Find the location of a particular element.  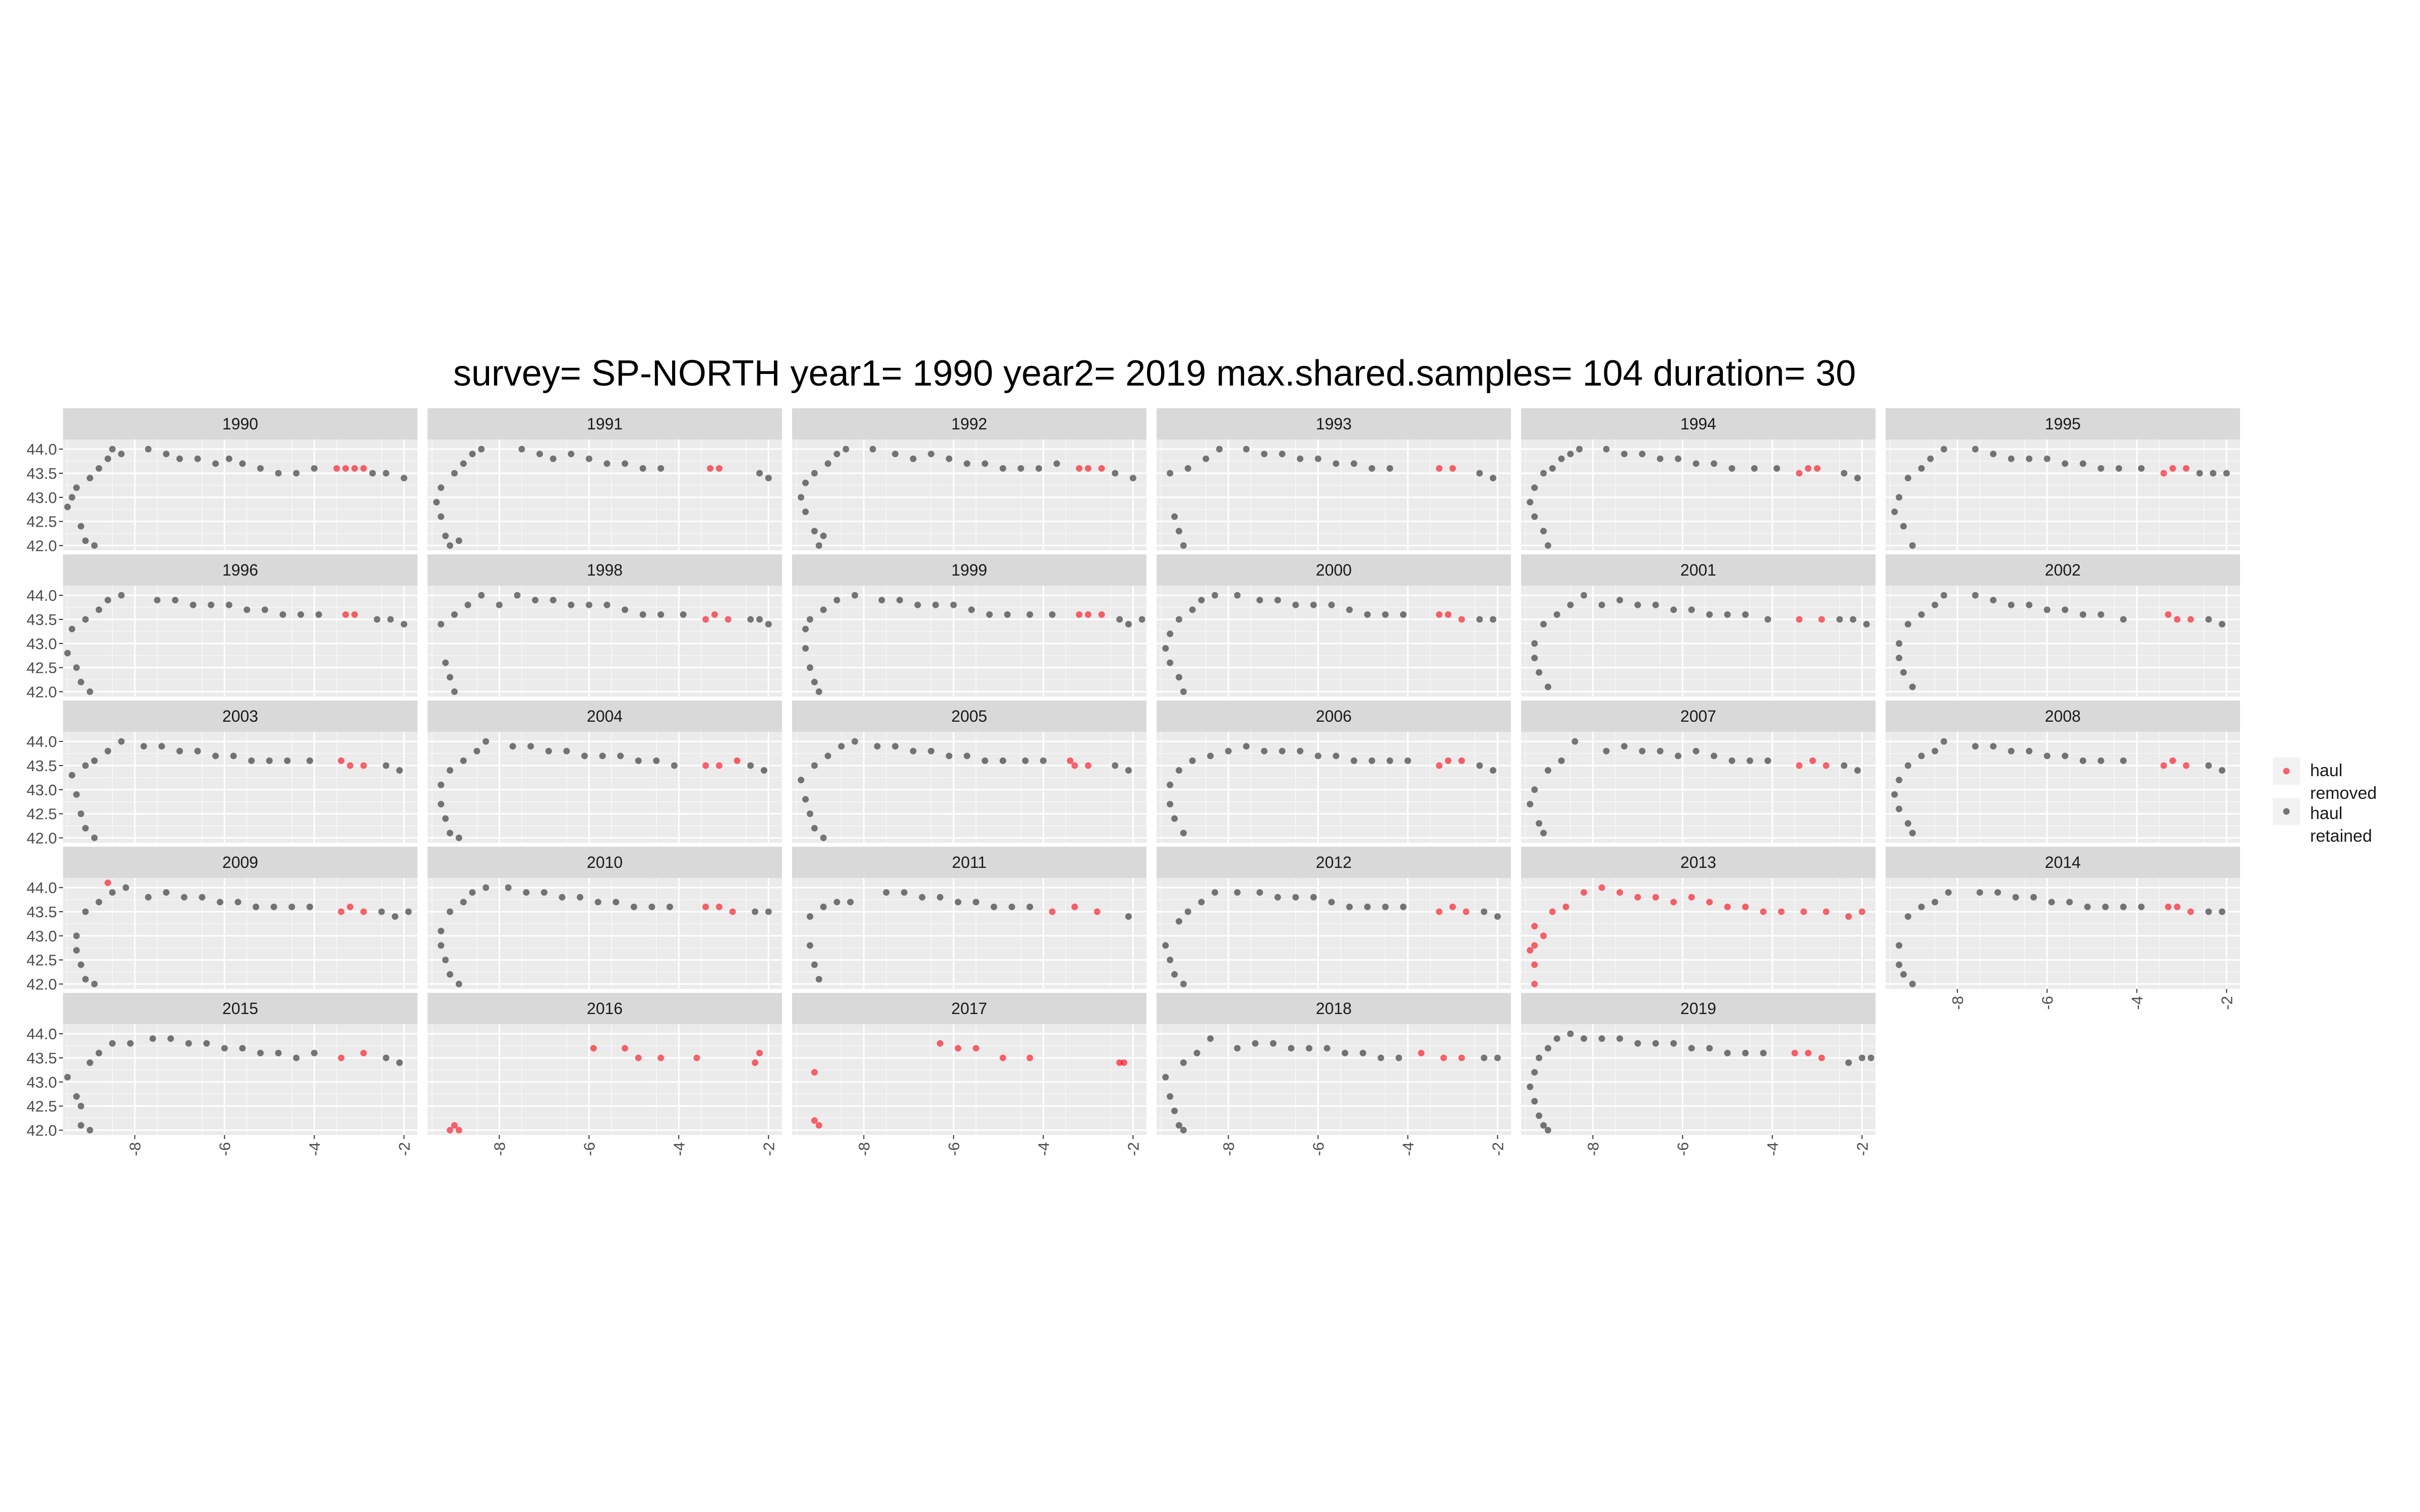

facet-strip-label: 2017 is located at coordinates (969, 1009).